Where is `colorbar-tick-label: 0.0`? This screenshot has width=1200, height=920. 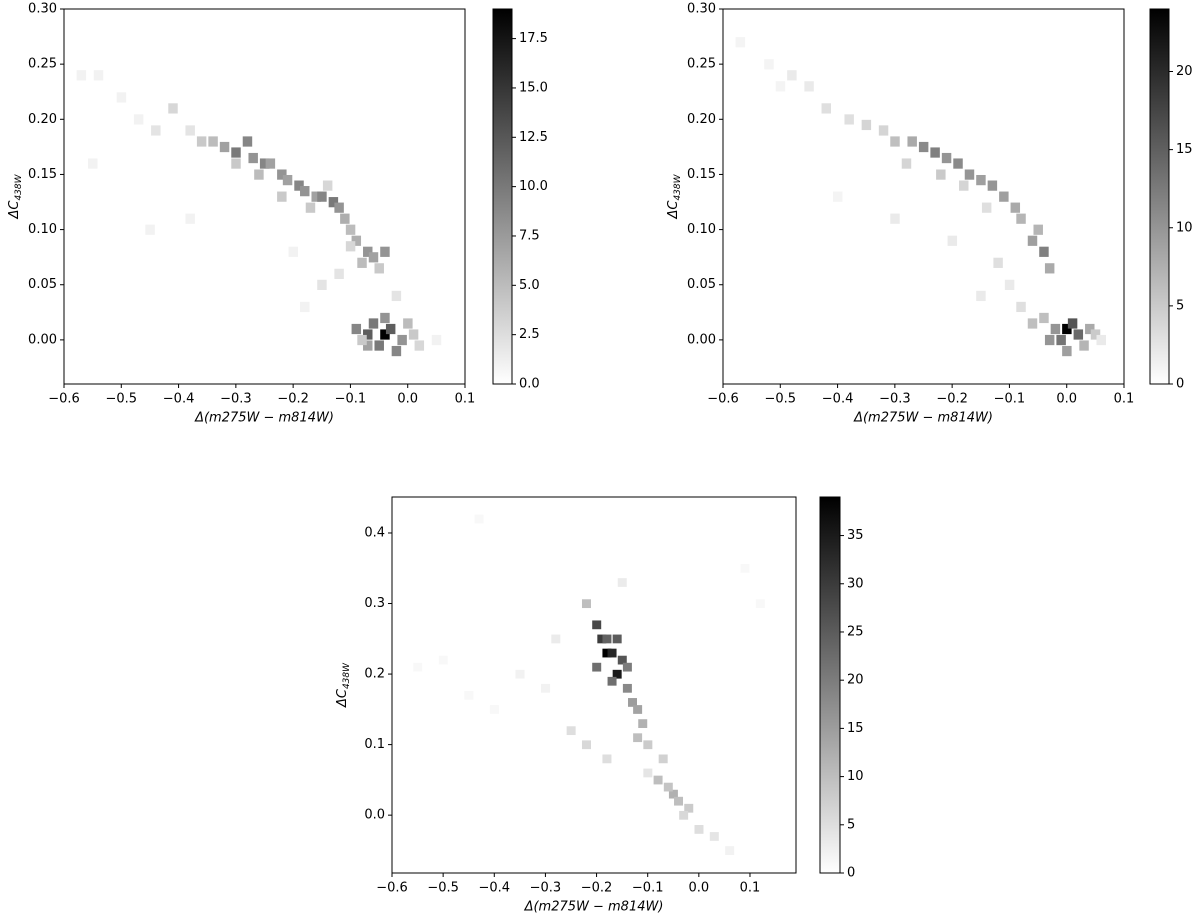 colorbar-tick-label: 0.0 is located at coordinates (529, 384).